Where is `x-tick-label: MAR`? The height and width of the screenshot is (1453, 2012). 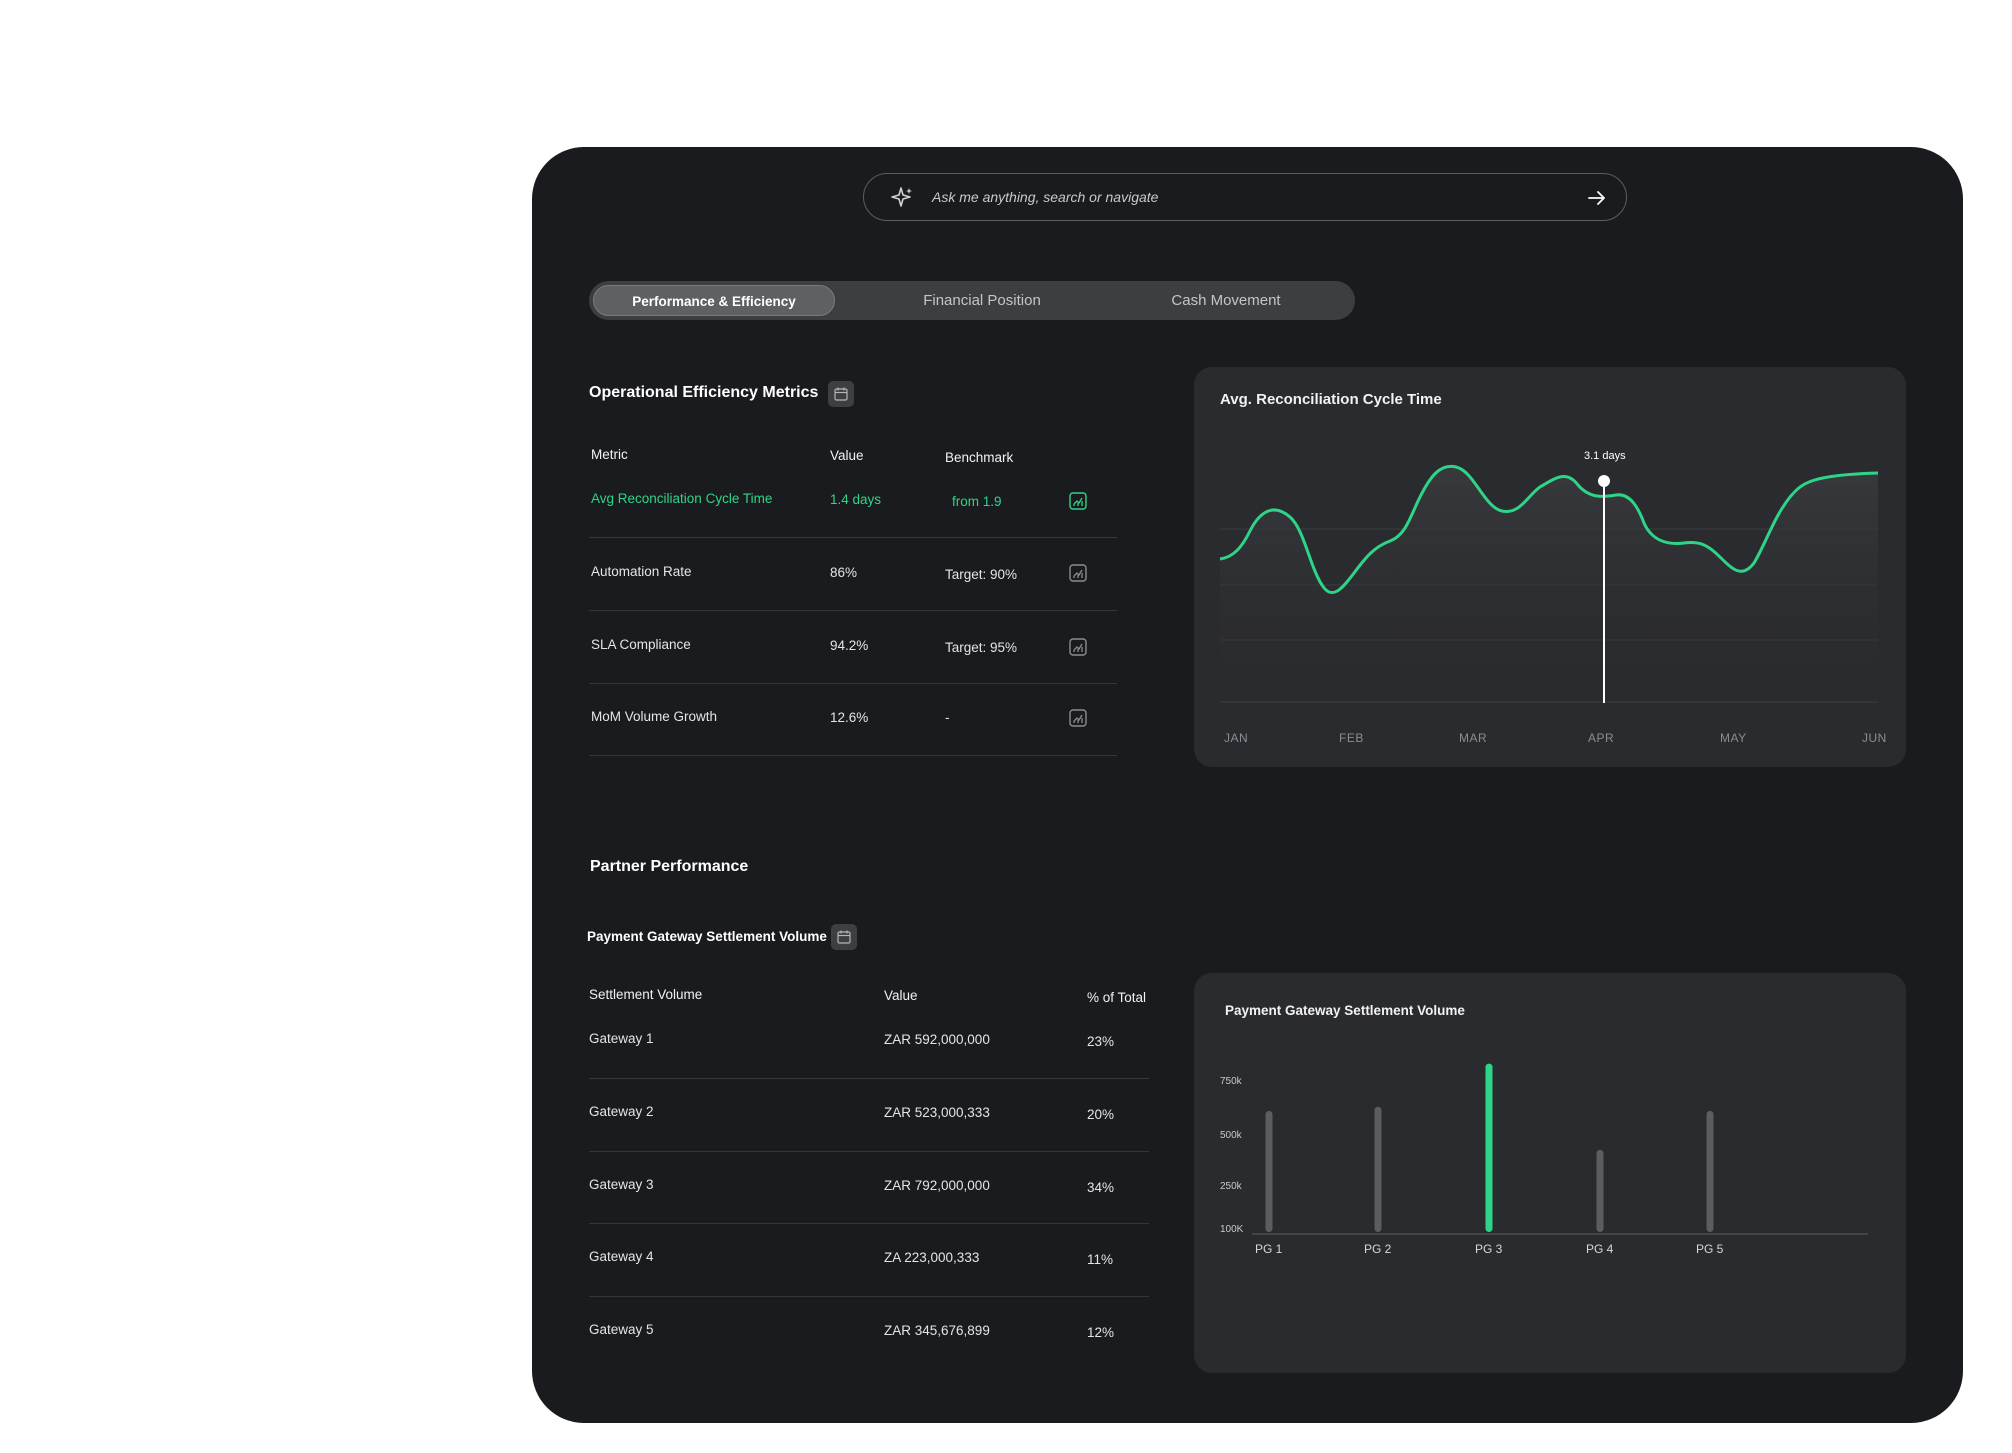 x-tick-label: MAR is located at coordinates (1473, 738).